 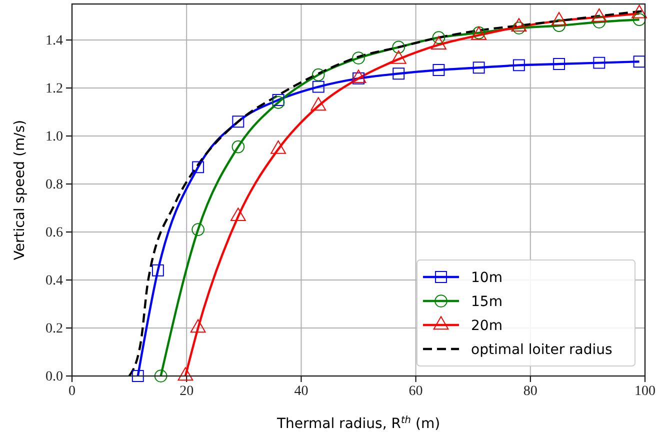 I want to click on y-tick-label: 0.6, so click(x=54, y=232).